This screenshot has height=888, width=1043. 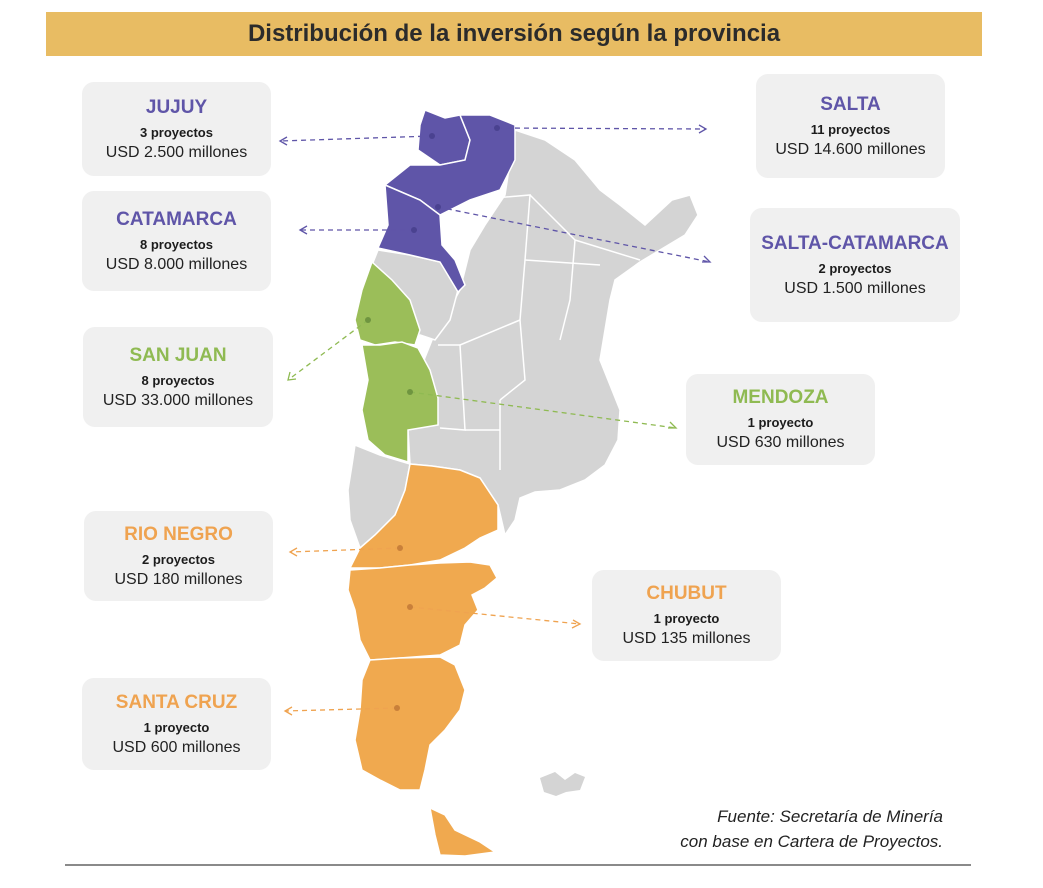 I want to click on marker-salta, so click(x=497, y=128).